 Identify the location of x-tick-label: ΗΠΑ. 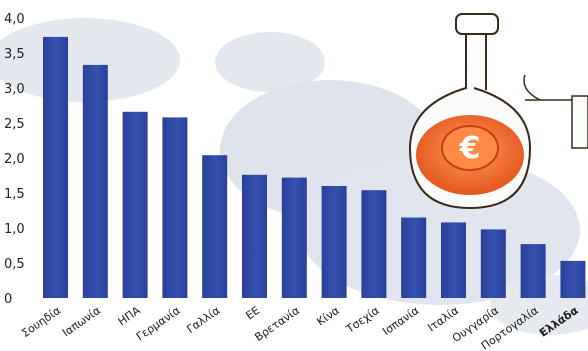
(130, 316).